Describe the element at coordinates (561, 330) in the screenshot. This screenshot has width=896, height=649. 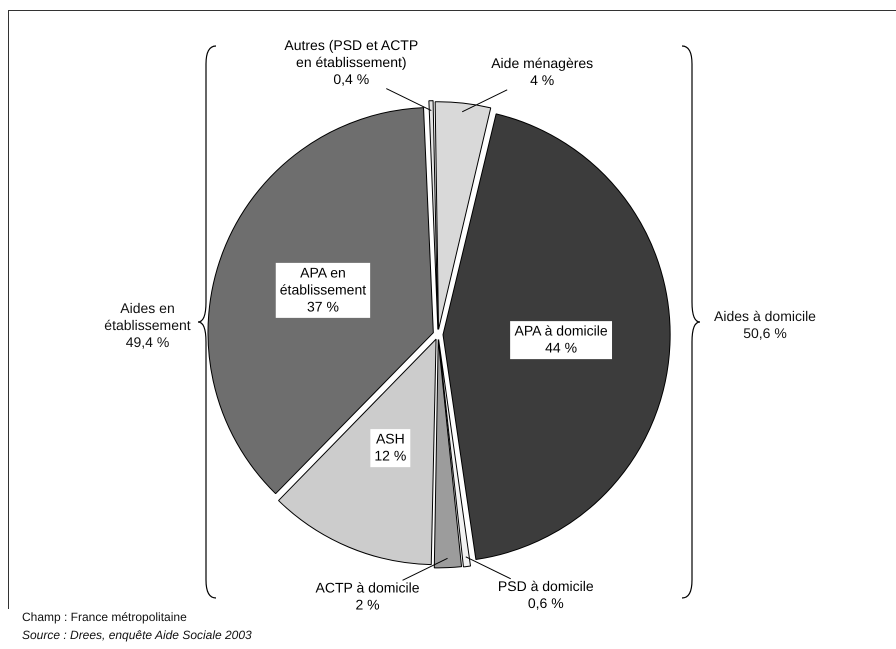
I see `slice-label: APA à domicile` at that location.